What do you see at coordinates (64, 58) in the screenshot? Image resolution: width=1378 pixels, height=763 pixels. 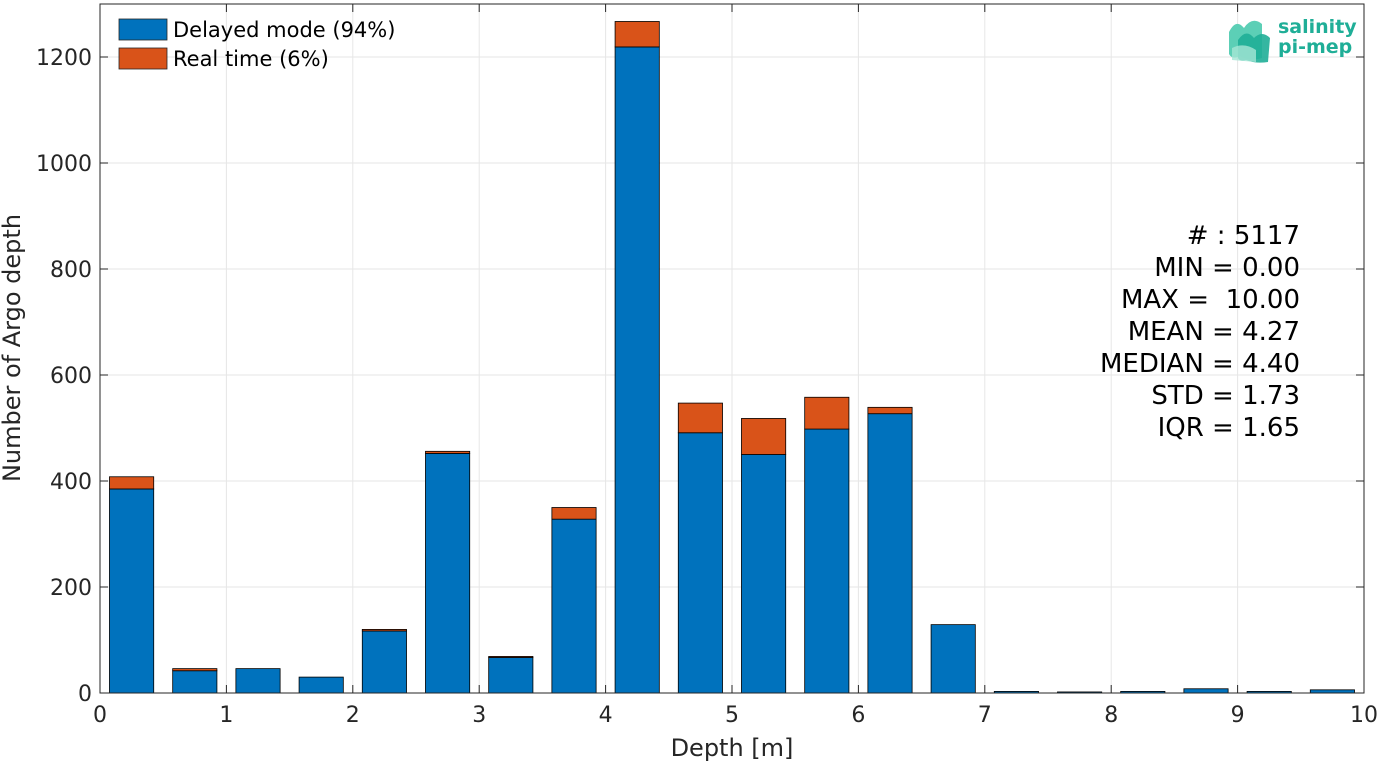 I see `y-tick-label: 1200` at bounding box center [64, 58].